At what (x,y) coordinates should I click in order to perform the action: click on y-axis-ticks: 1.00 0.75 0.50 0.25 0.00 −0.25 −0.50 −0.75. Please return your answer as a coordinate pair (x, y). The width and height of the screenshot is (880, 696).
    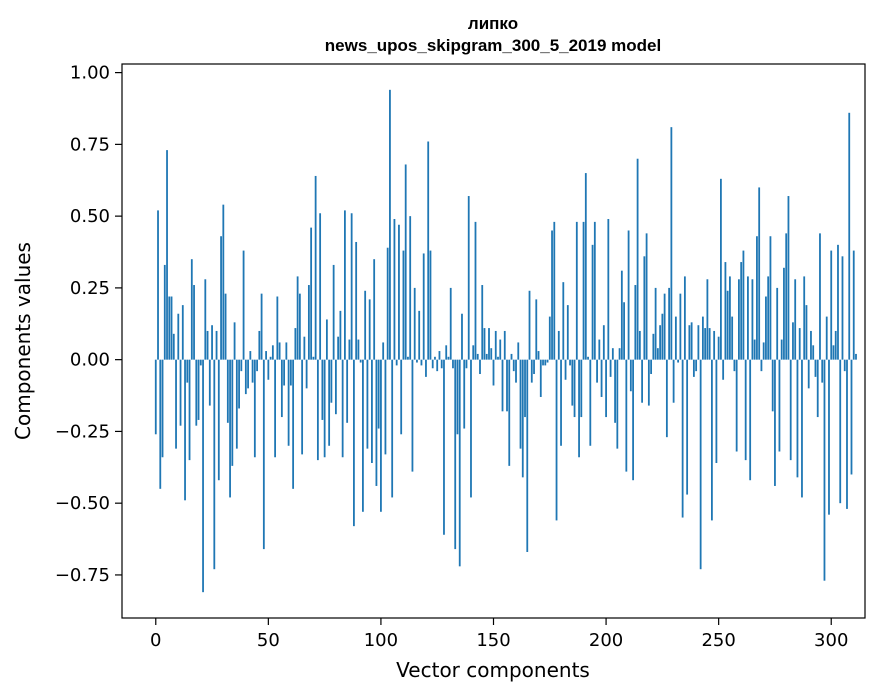
    Looking at the image, I should click on (88, 324).